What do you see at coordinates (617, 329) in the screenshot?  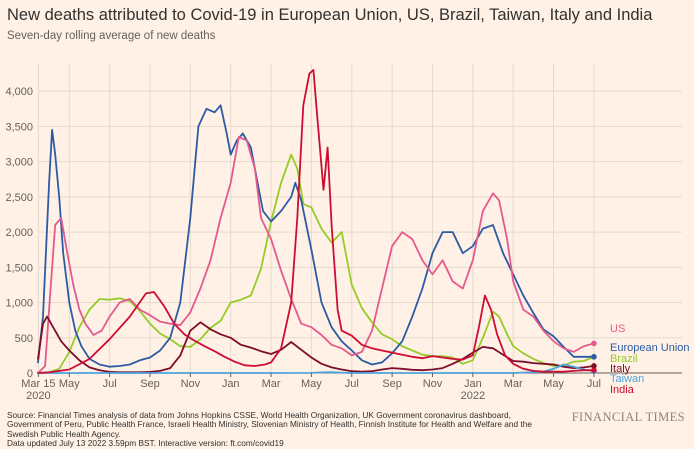 I see `legend-label-us: US` at bounding box center [617, 329].